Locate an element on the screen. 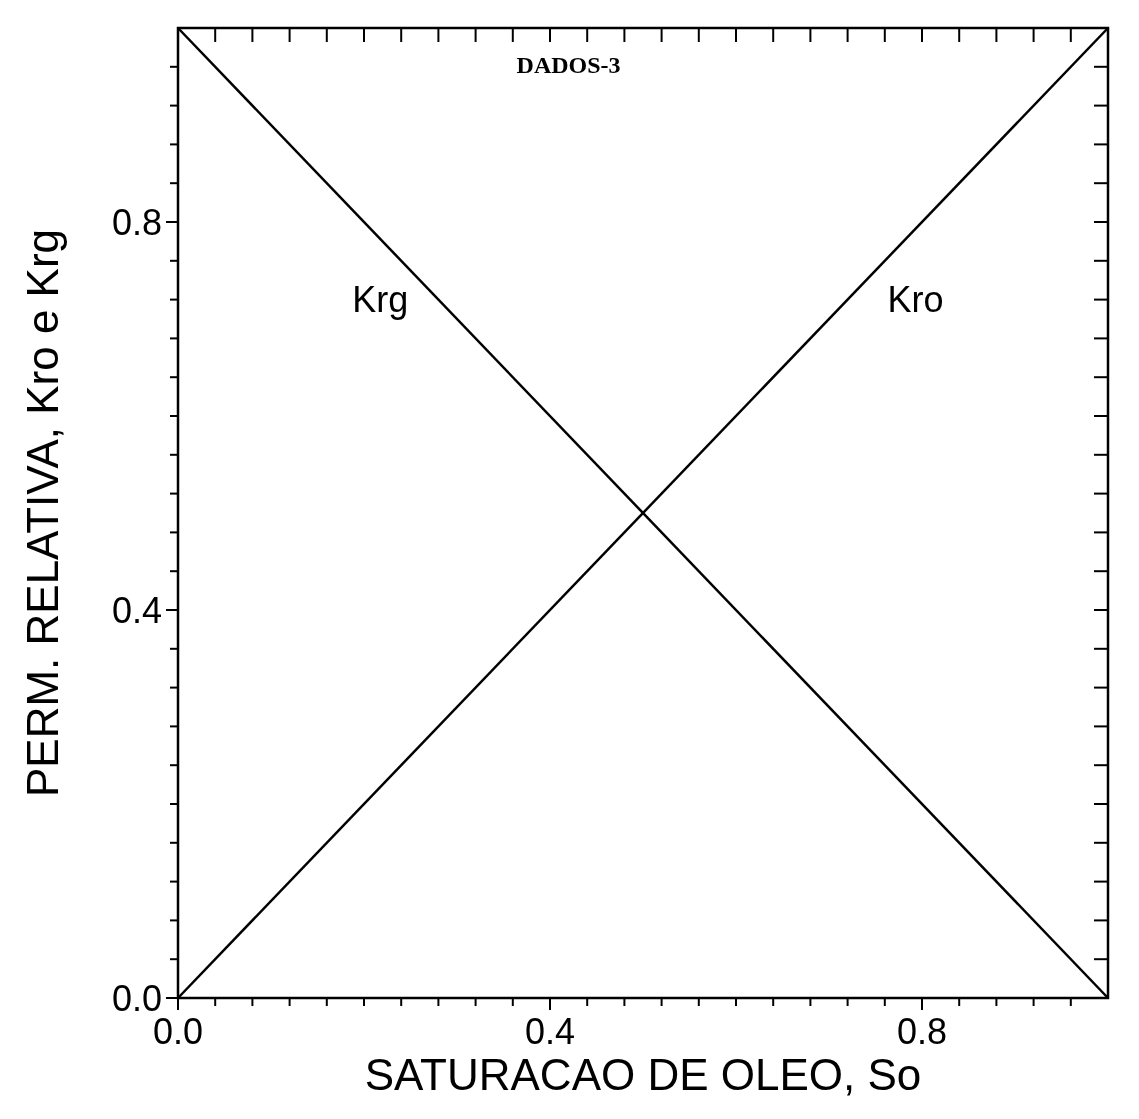  y-tick-label: 0.4 is located at coordinates (136, 610).